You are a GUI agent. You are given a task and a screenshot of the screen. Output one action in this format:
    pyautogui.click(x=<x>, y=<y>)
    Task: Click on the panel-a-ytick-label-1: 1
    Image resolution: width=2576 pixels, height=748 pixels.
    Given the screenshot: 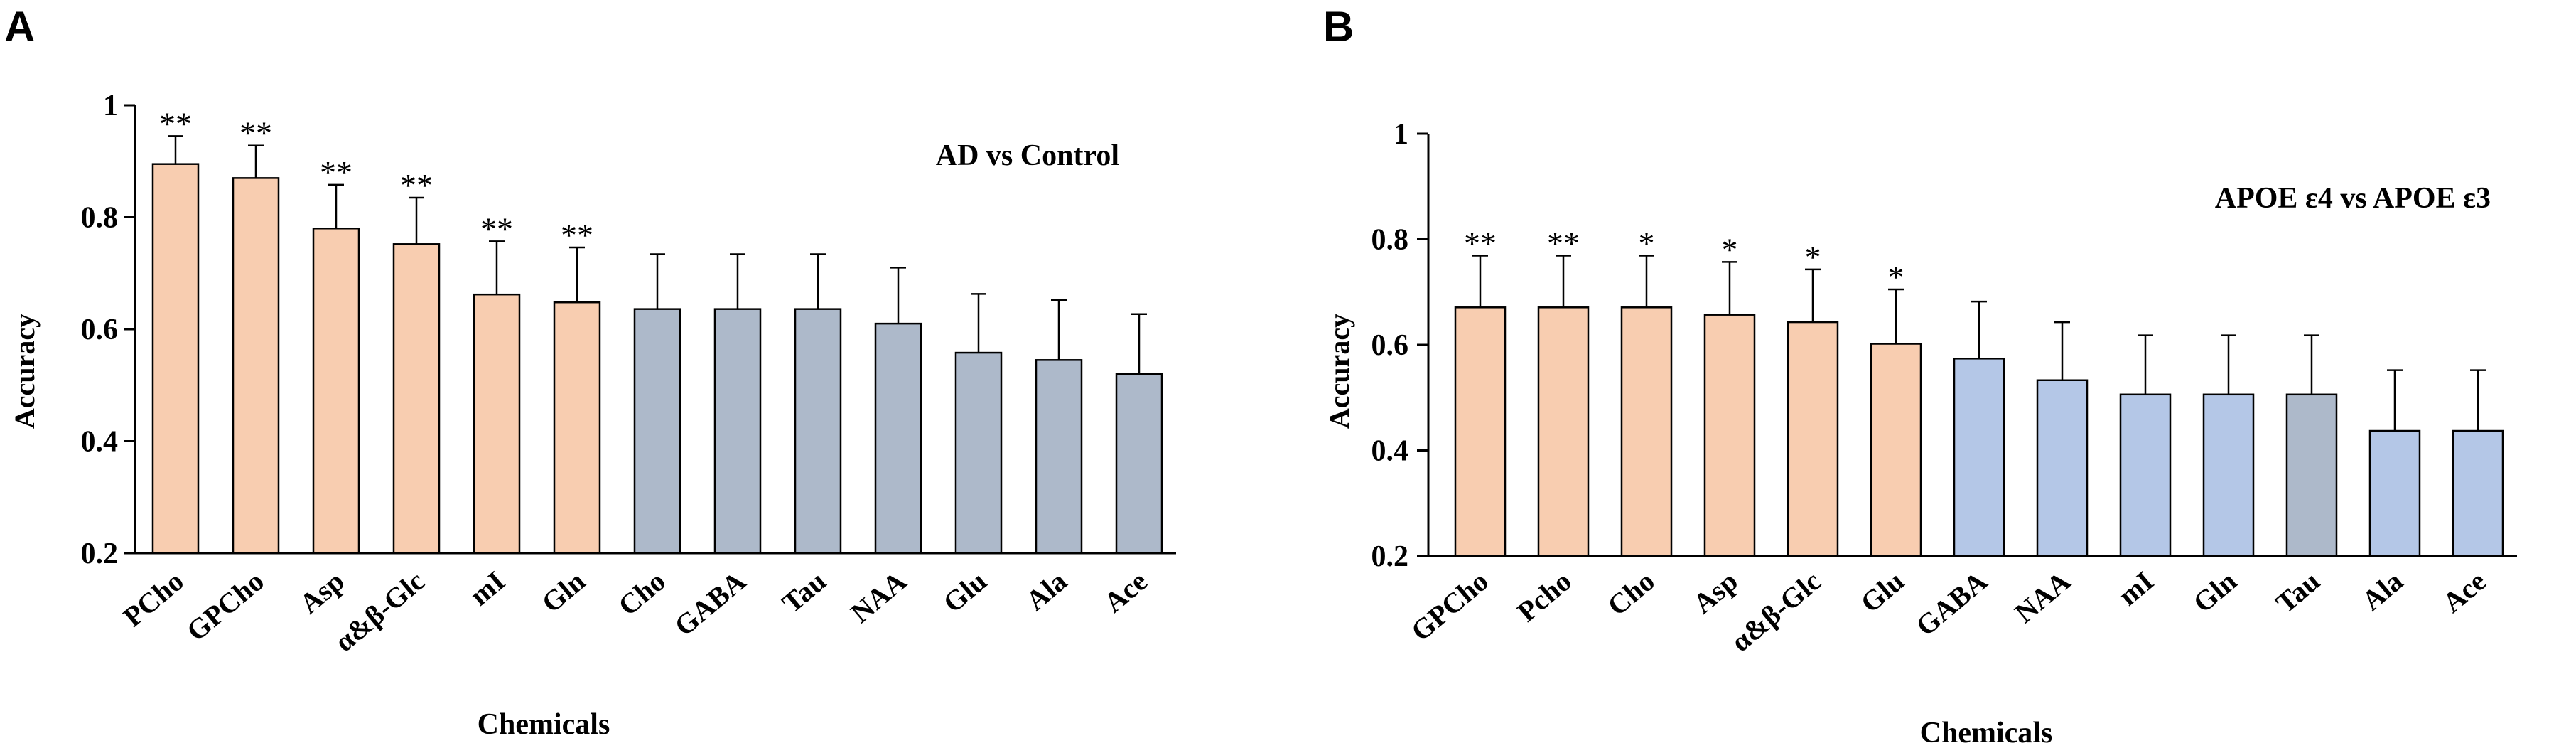 What is the action you would take?
    pyautogui.click(x=110, y=106)
    